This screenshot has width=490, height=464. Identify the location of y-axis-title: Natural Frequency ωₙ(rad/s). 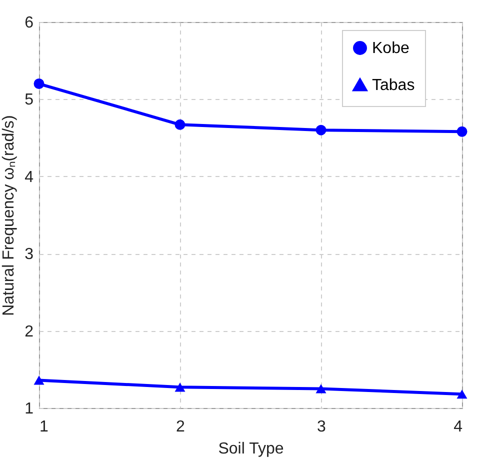
(9, 215).